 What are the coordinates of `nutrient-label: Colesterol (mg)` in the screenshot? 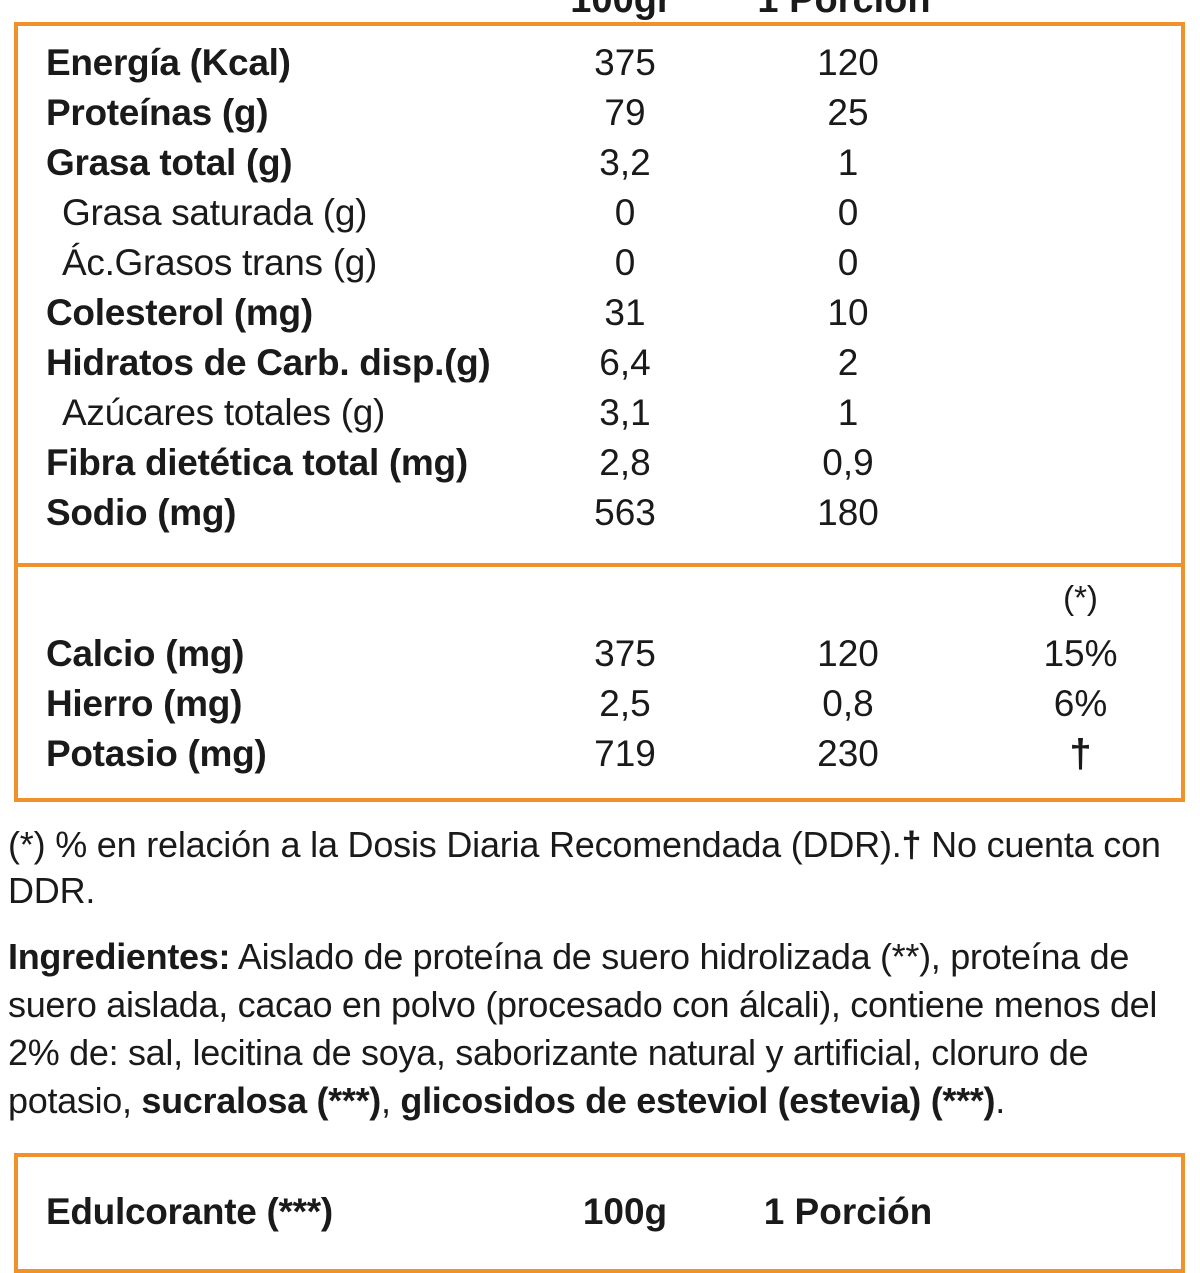 It's located at (179, 312).